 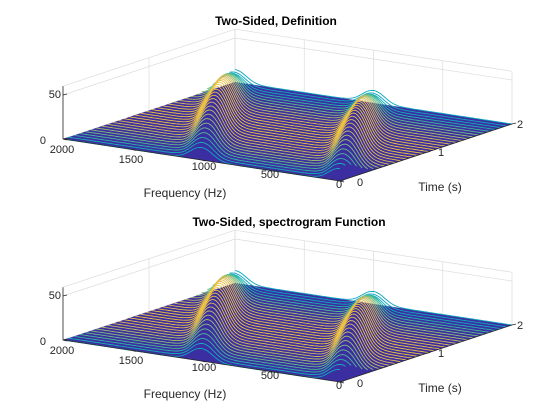 What do you see at coordinates (288, 222) in the screenshot?
I see `chart-title: Two-Sided, spectrogram Function` at bounding box center [288, 222].